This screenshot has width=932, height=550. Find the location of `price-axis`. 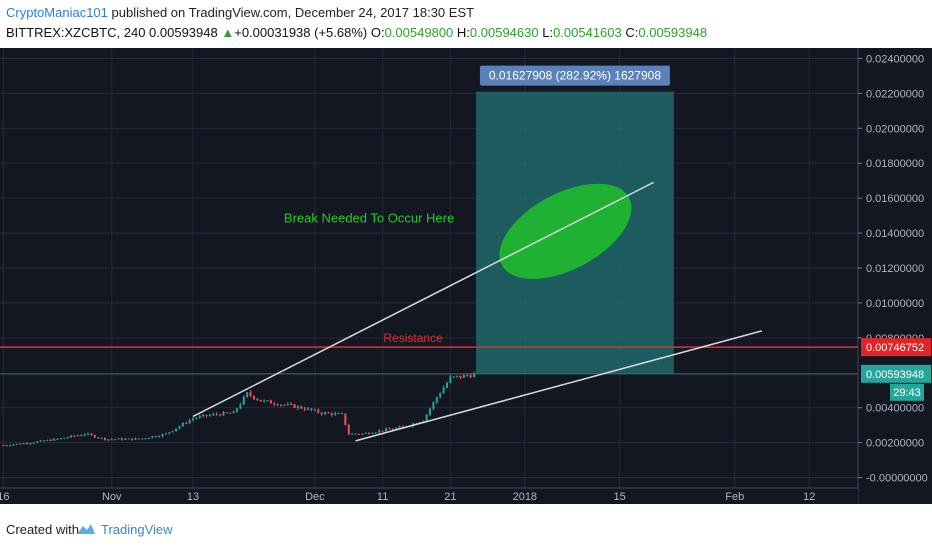

price-axis is located at coordinates (895, 276).